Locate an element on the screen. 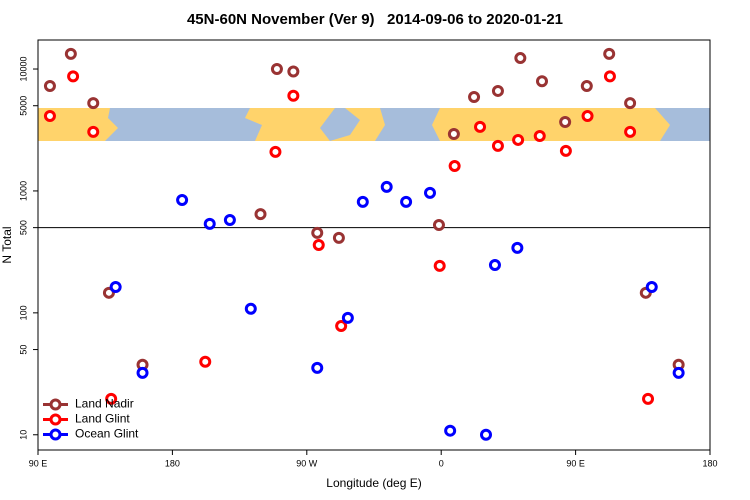 Image resolution: width=750 pixels, height=500 pixels. y-tick-label: 10000 is located at coordinates (23, 69).